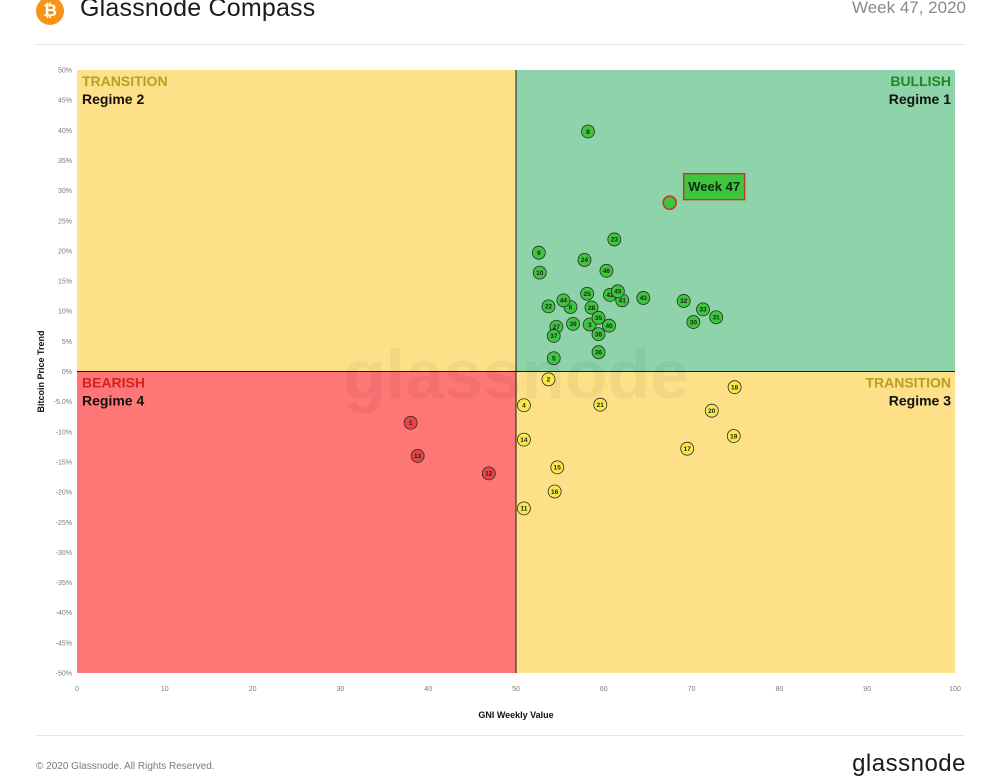 This screenshot has height=778, width=1000. Describe the element at coordinates (564, 301) in the screenshot. I see `data-point-label: 44` at that location.